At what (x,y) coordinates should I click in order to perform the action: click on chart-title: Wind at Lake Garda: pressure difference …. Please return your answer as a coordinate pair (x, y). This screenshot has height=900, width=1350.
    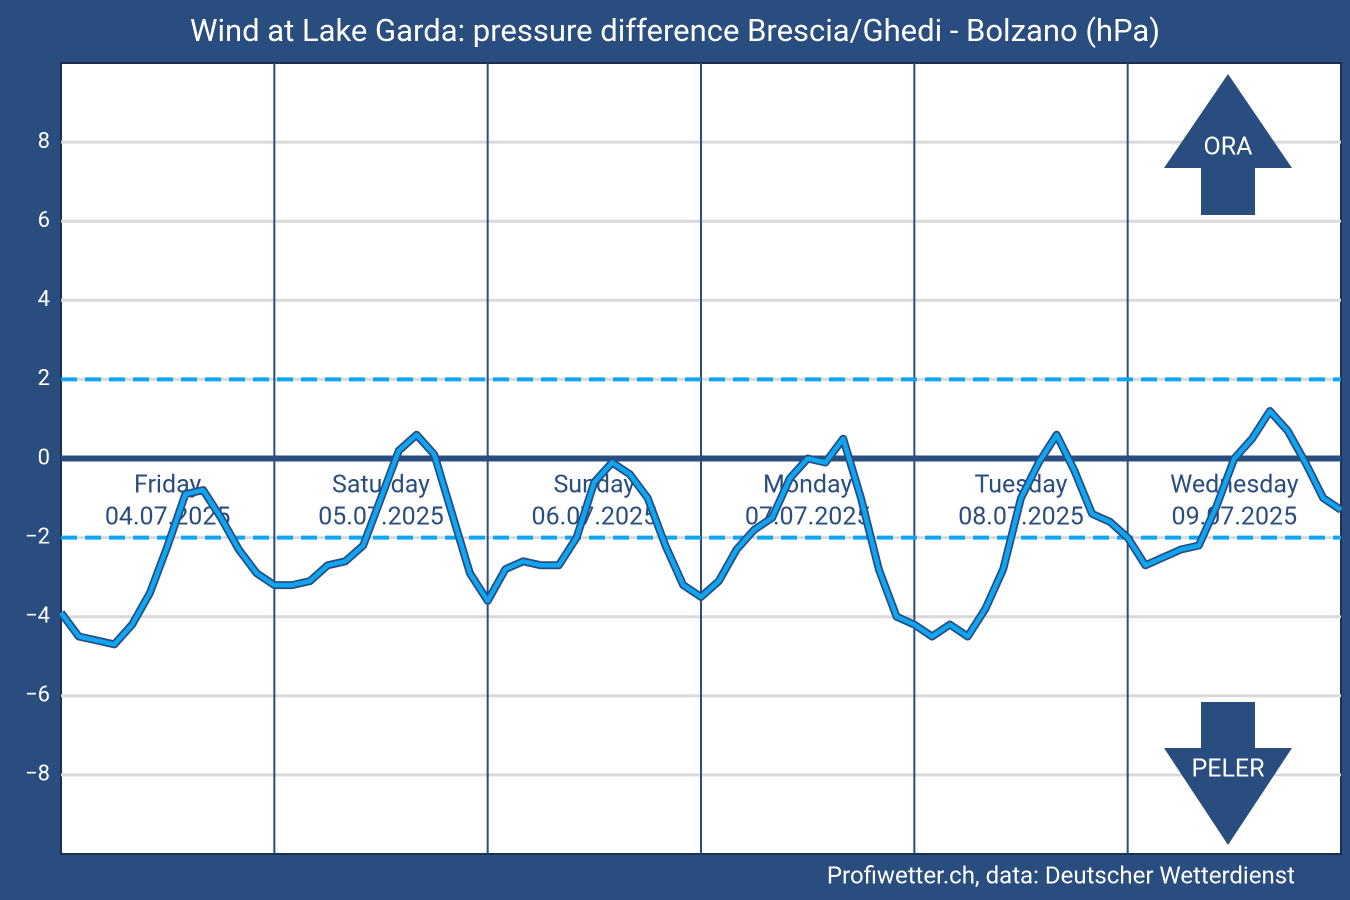
    Looking at the image, I should click on (675, 30).